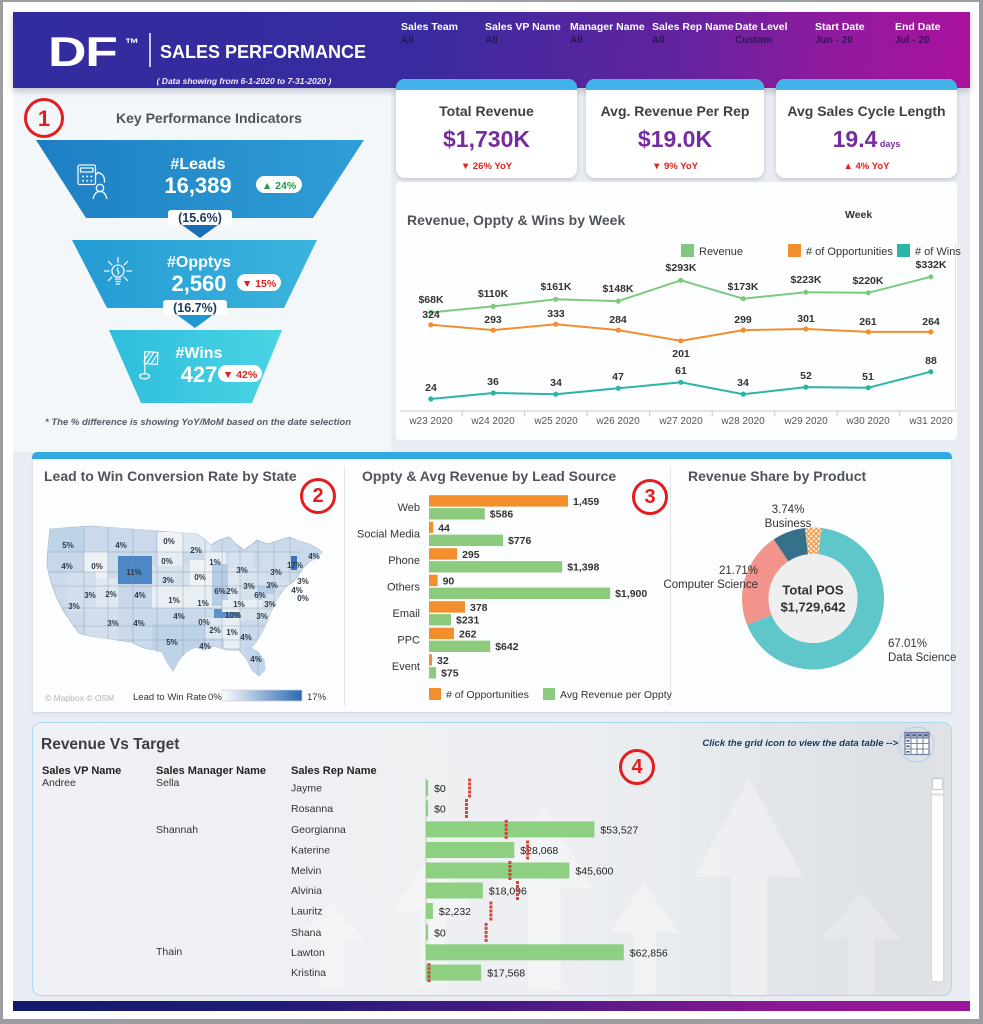 Image resolution: width=983 pixels, height=1024 pixels. Describe the element at coordinates (681, 268) in the screenshot. I see `svg-text: $293K` at that location.